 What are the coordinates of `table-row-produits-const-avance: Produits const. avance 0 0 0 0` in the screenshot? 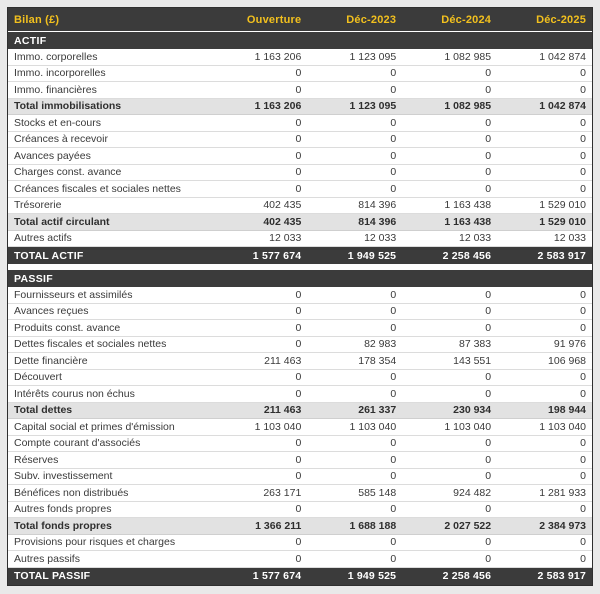 It's located at (300, 328).